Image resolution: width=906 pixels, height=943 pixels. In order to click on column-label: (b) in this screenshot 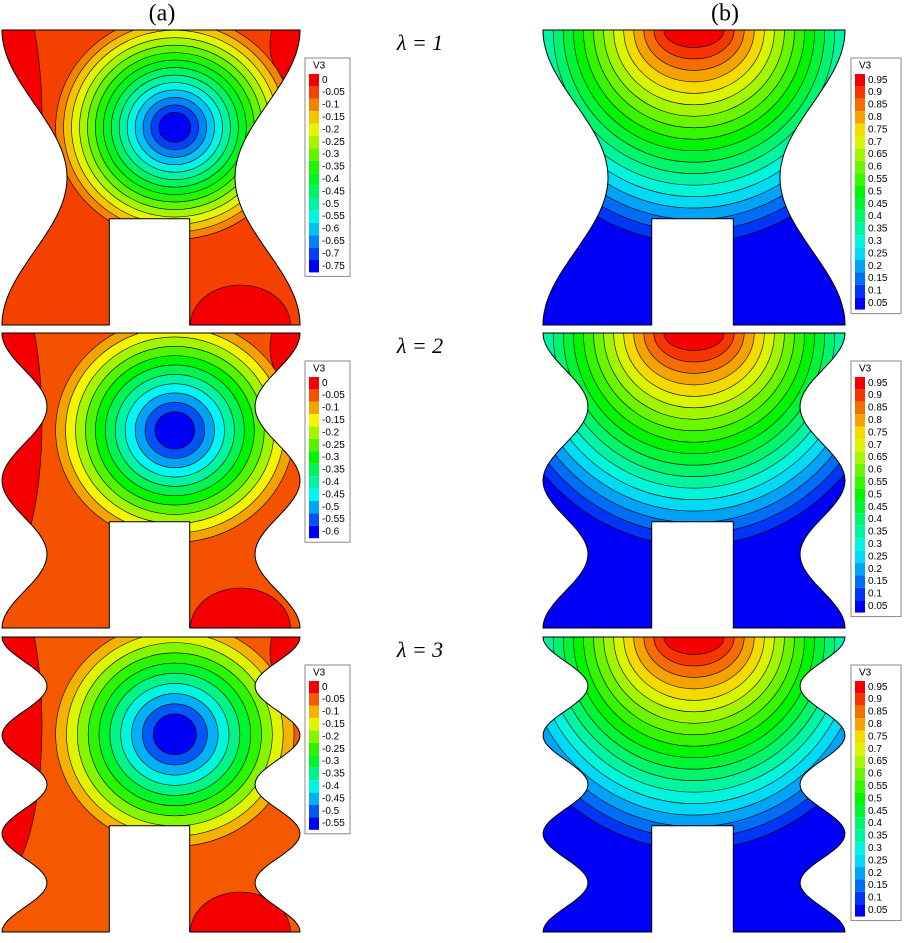, I will do `click(725, 14)`.